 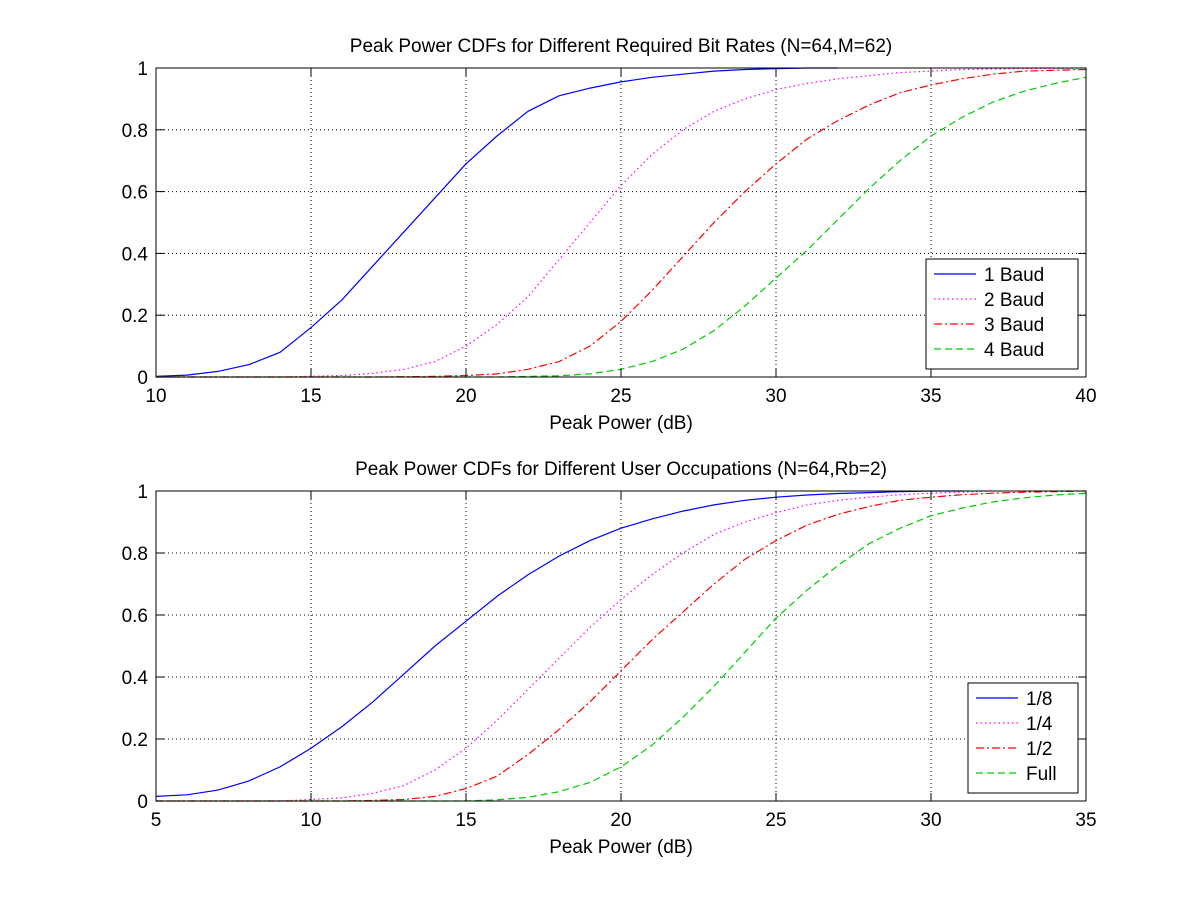 What do you see at coordinates (156, 820) in the screenshot?
I see `x-tick-label: 5` at bounding box center [156, 820].